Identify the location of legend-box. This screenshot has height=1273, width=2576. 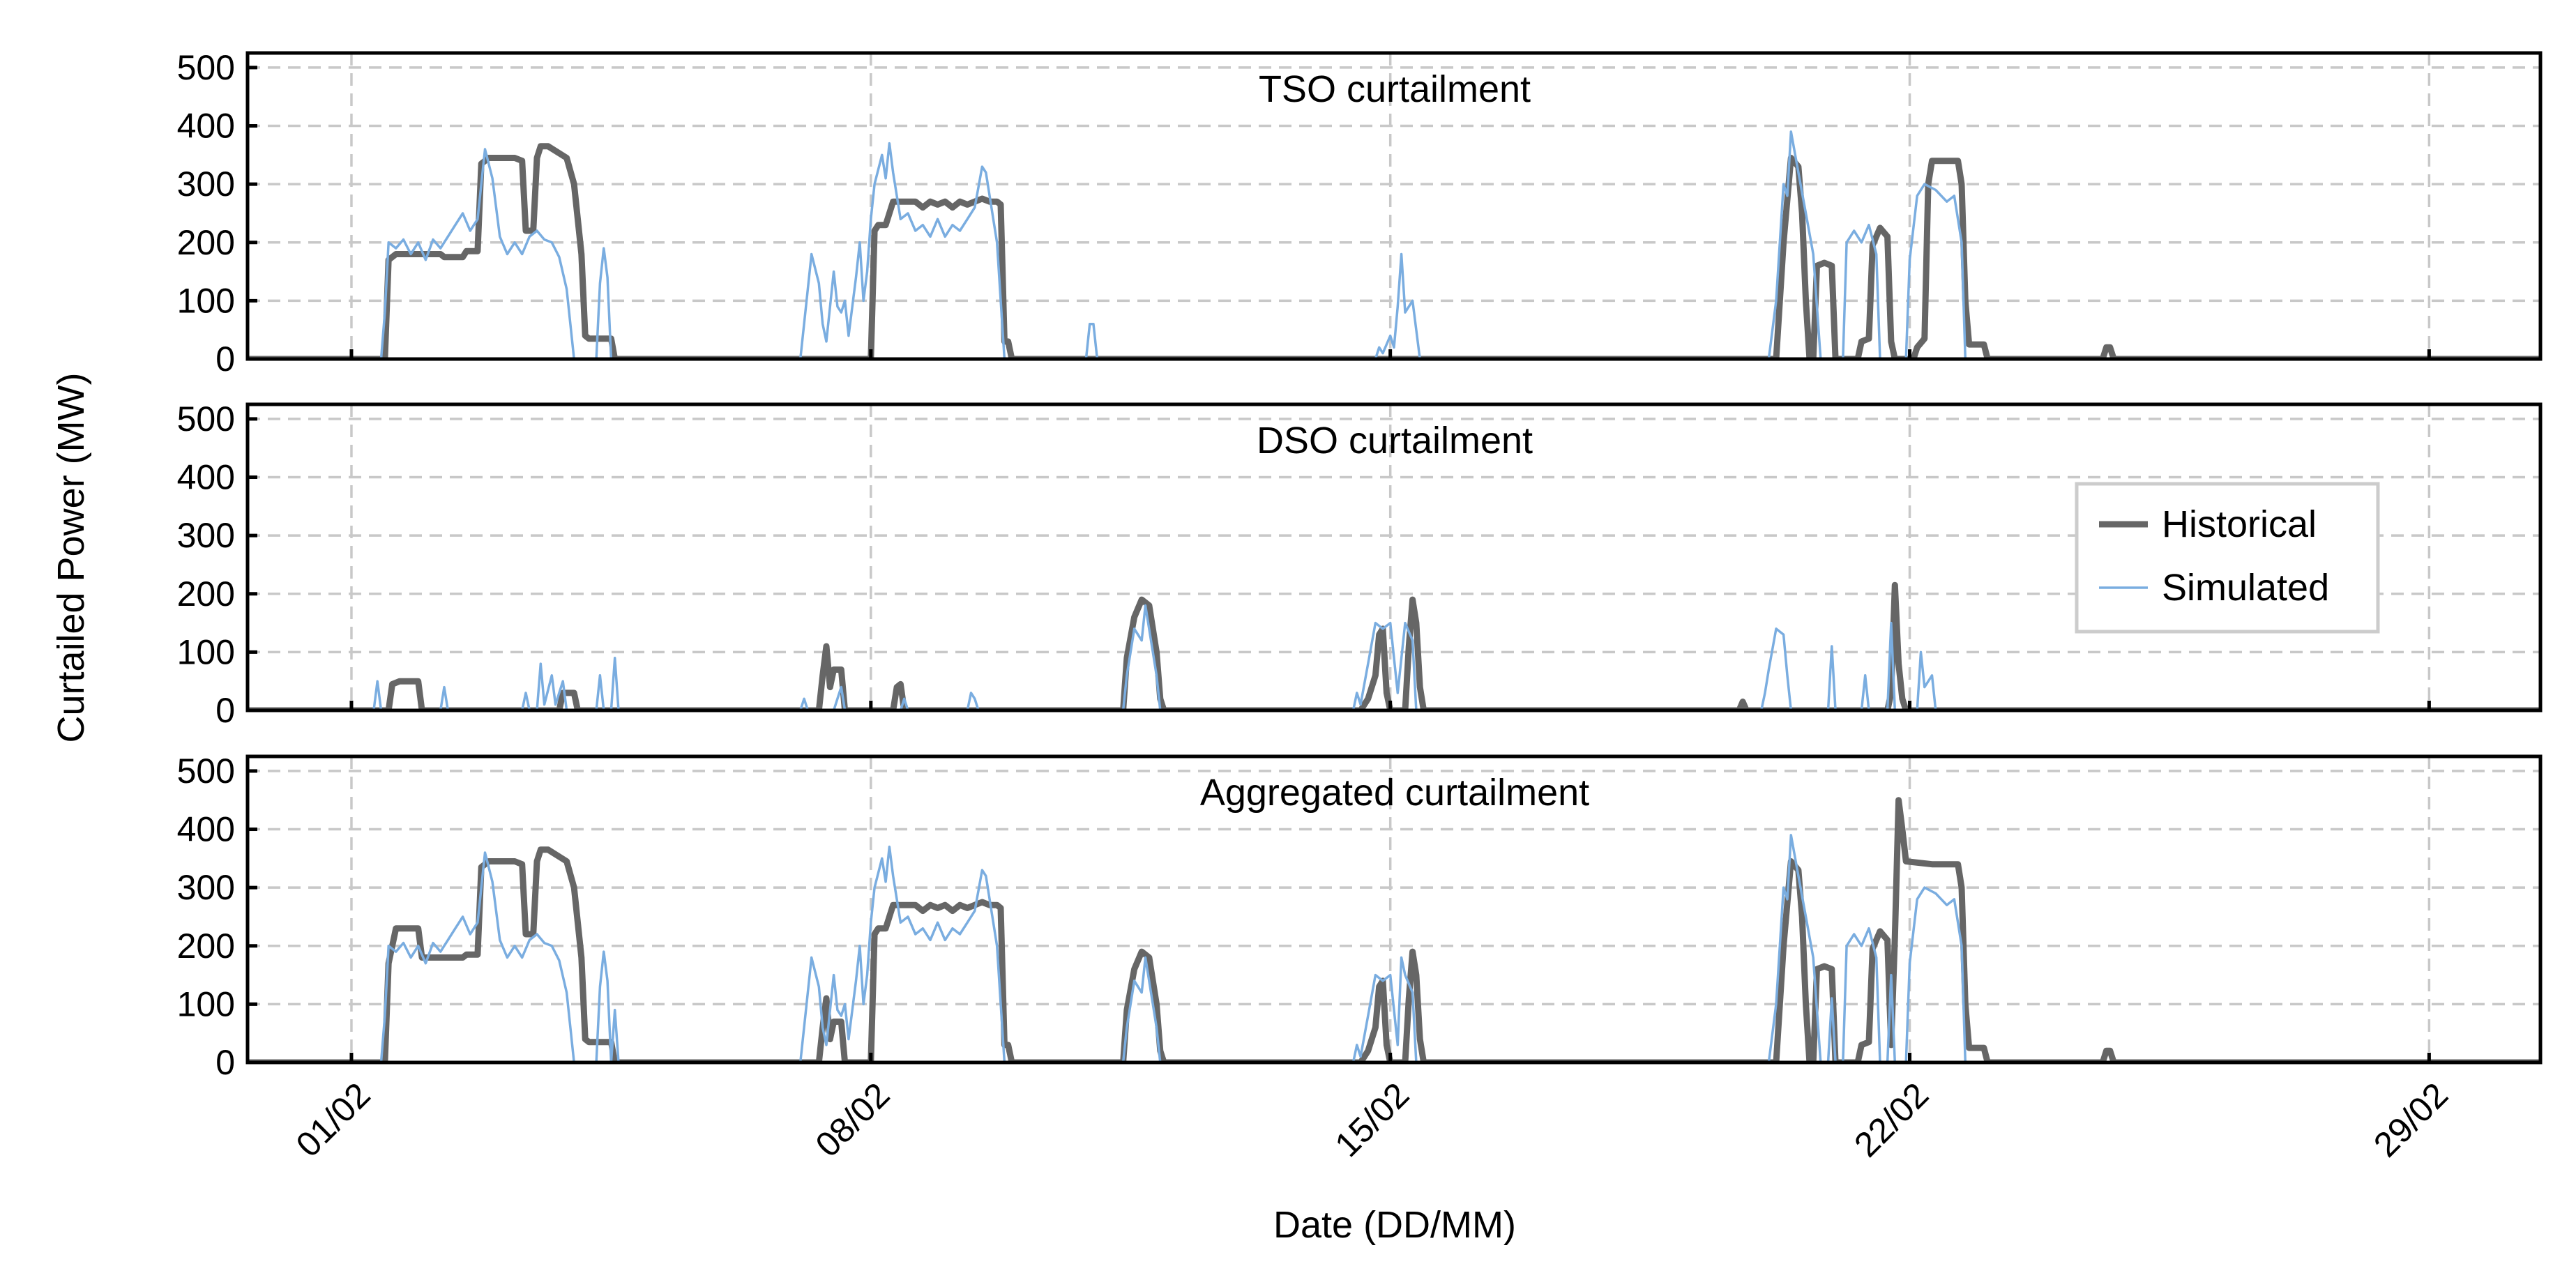
(2227, 558).